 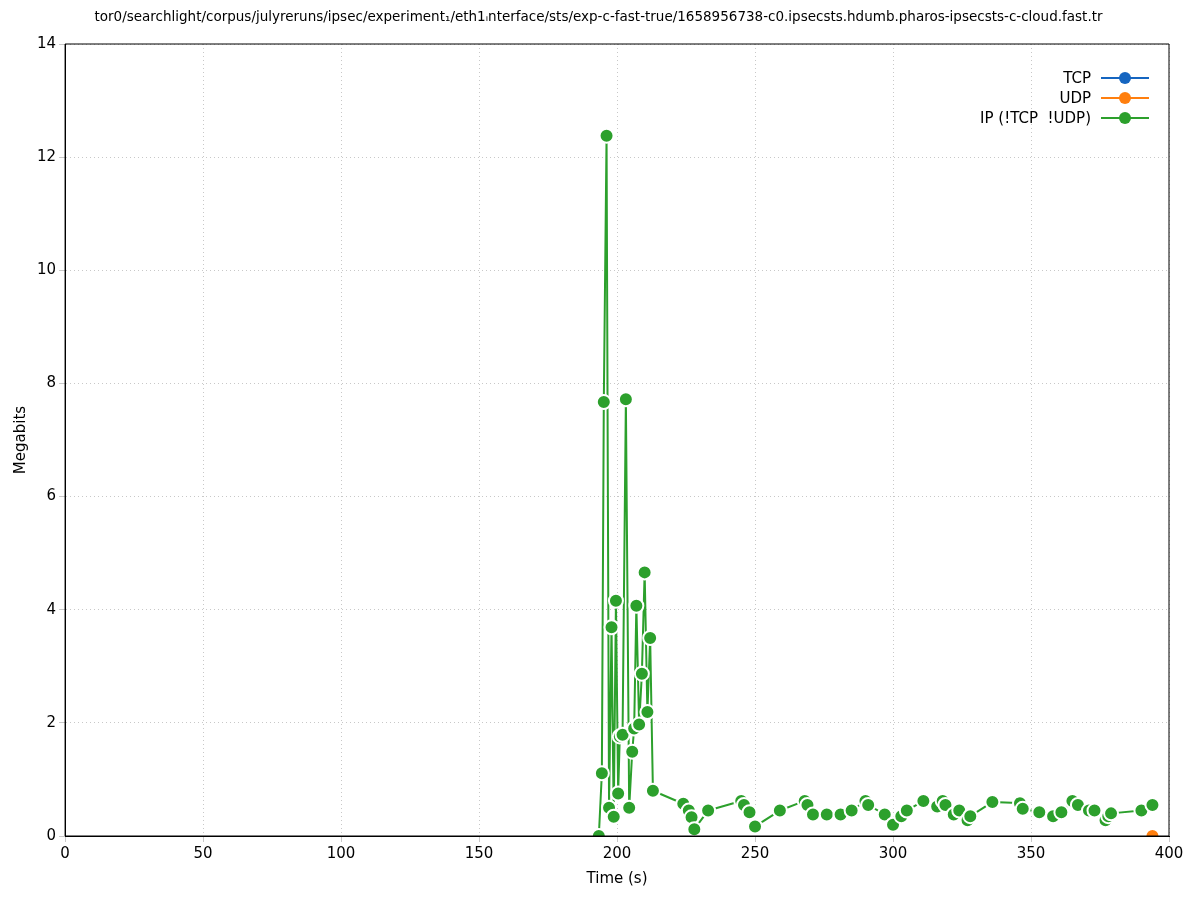 What do you see at coordinates (341, 852) in the screenshot?
I see `x-tick-label: 100` at bounding box center [341, 852].